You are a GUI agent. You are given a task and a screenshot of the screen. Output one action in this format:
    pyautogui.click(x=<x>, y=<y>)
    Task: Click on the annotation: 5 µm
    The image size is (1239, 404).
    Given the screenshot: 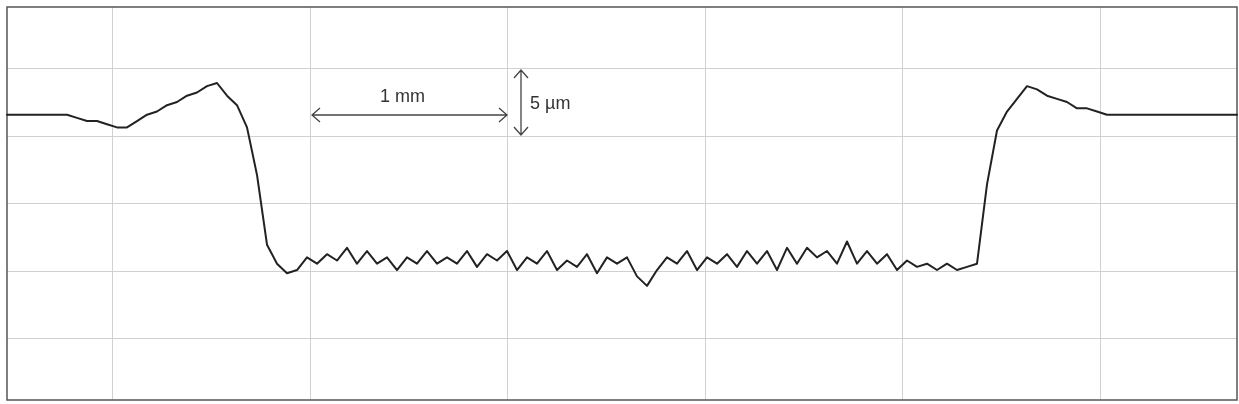 What is the action you would take?
    pyautogui.click(x=550, y=103)
    